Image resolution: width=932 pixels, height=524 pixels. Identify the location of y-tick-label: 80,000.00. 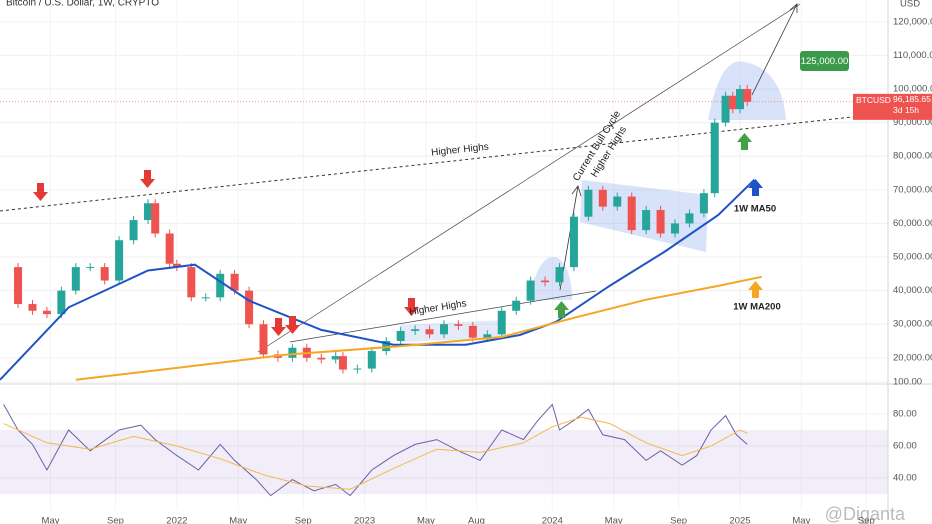
(912, 156).